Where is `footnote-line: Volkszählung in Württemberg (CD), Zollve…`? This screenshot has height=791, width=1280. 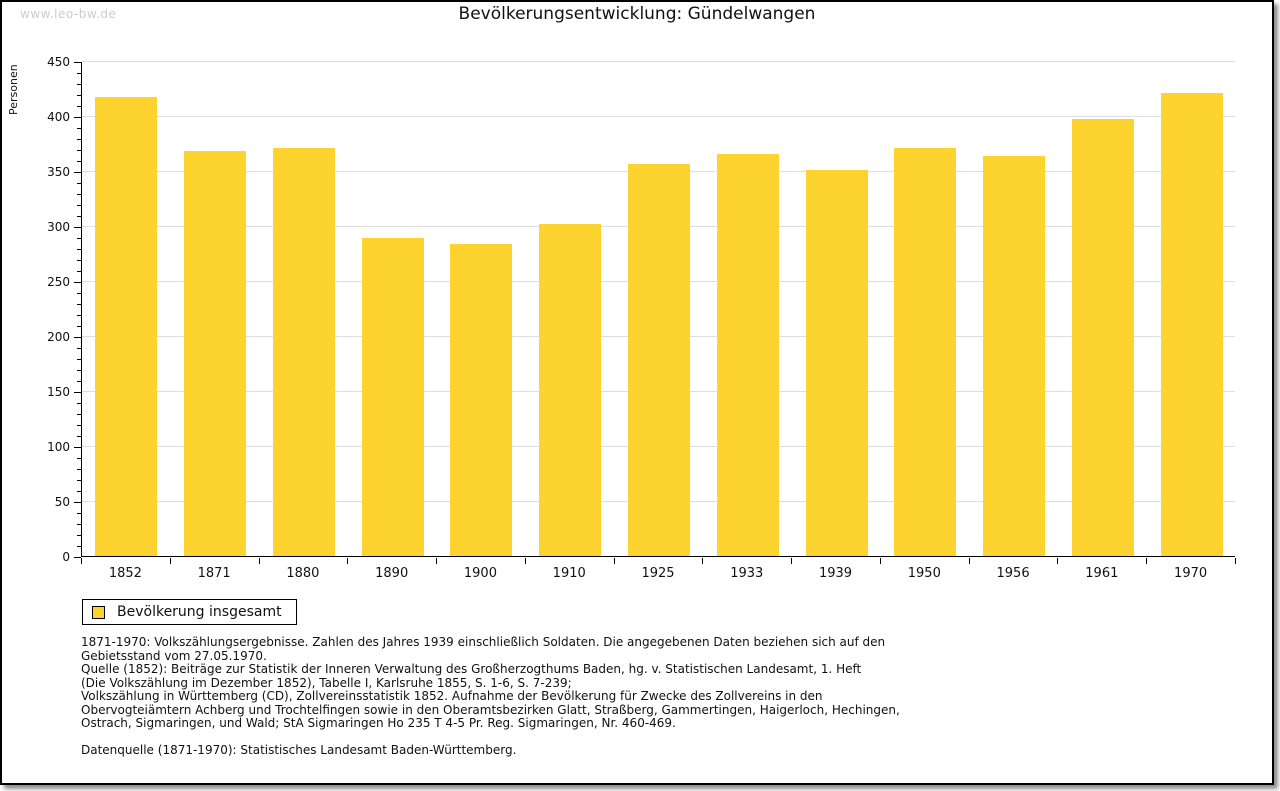 footnote-line: Volkszählung in Württemberg (CD), Zollve… is located at coordinates (452, 696).